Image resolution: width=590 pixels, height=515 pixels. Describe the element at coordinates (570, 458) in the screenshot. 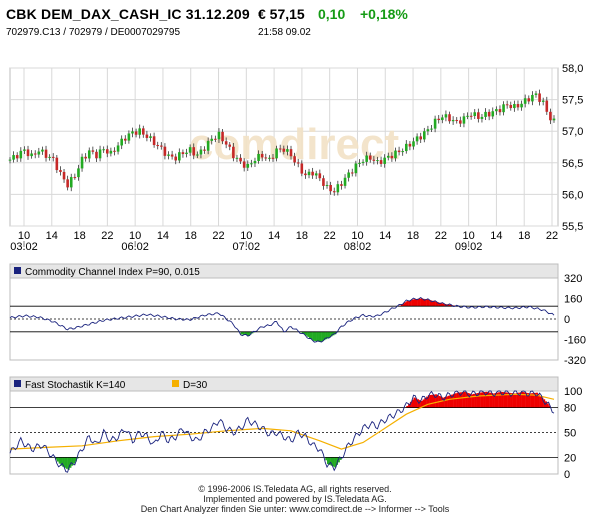

I see `stochastic-y-tick-label: 20` at that location.